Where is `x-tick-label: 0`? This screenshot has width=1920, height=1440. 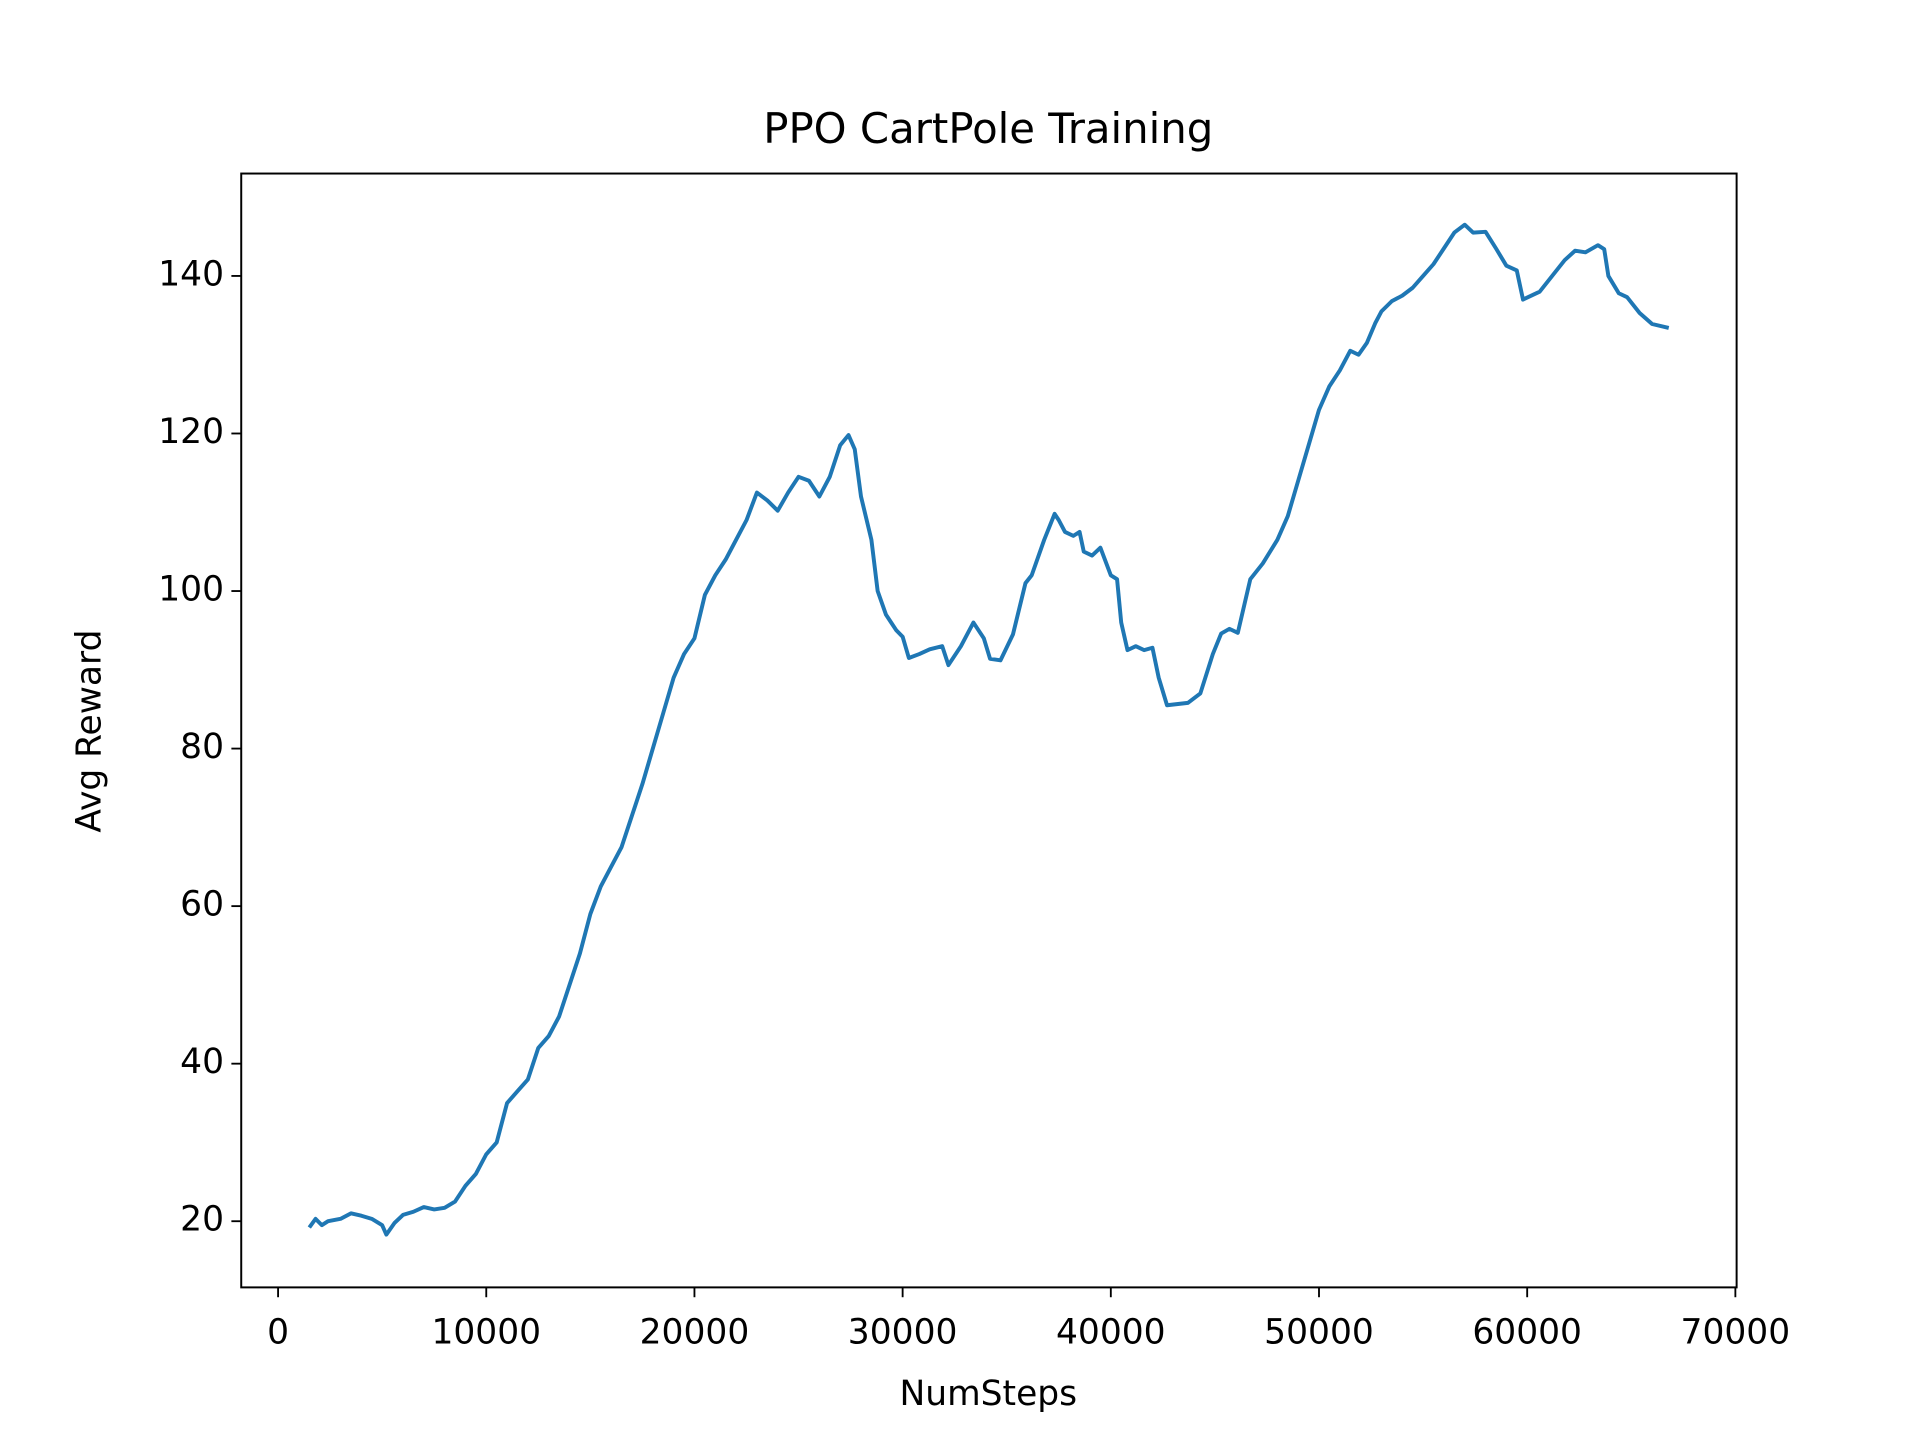 x-tick-label: 0 is located at coordinates (278, 1333).